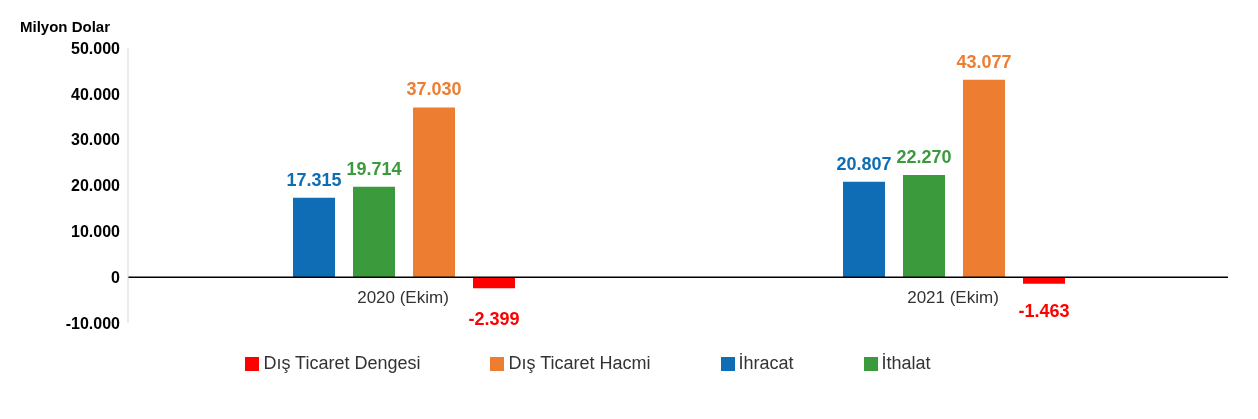 The width and height of the screenshot is (1258, 419). What do you see at coordinates (1044, 310) in the screenshot?
I see `data-label: -1.463` at bounding box center [1044, 310].